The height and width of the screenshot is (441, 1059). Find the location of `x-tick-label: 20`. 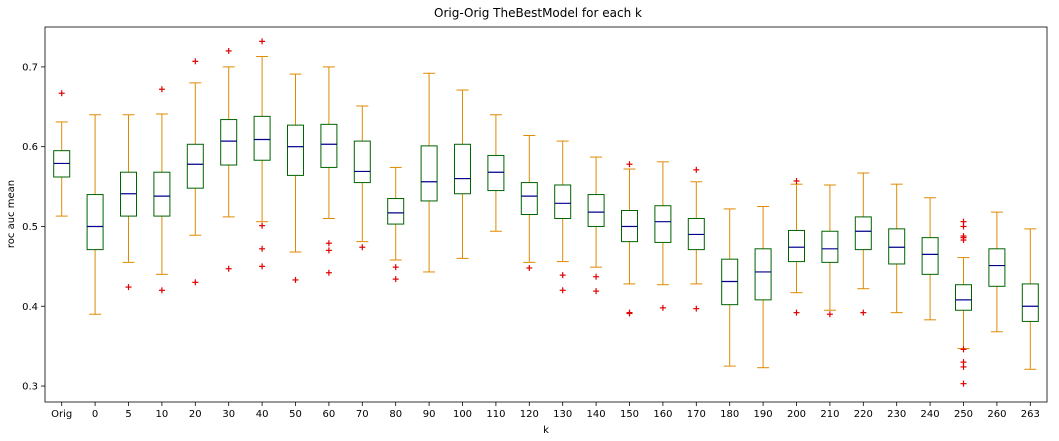

x-tick-label: 20 is located at coordinates (195, 414).